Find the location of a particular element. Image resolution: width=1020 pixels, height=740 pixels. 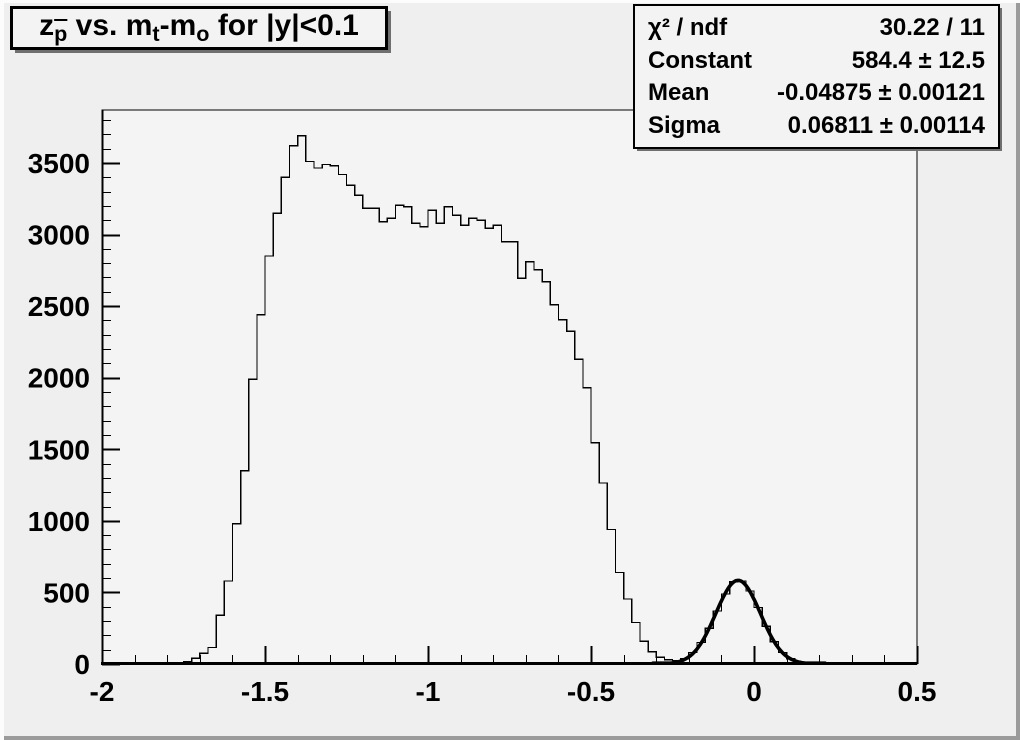

y-tick-label: 1000 is located at coordinates (59, 521).